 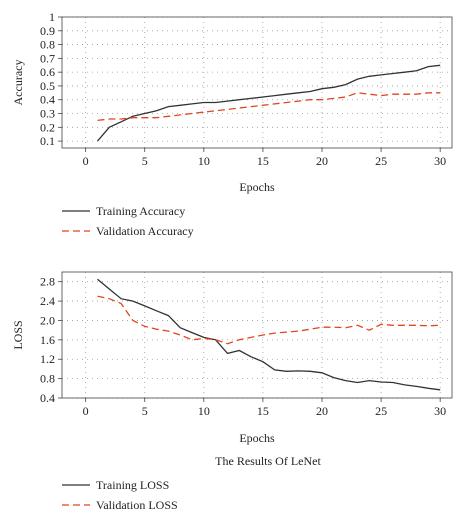 What do you see at coordinates (47, 31) in the screenshot?
I see `acc-y-tick-label: 0.9` at bounding box center [47, 31].